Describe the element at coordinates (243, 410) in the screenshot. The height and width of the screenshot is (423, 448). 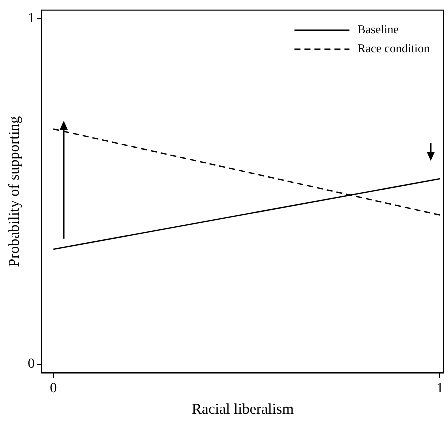
I see `x-axis-title: Racial liberalism` at that location.